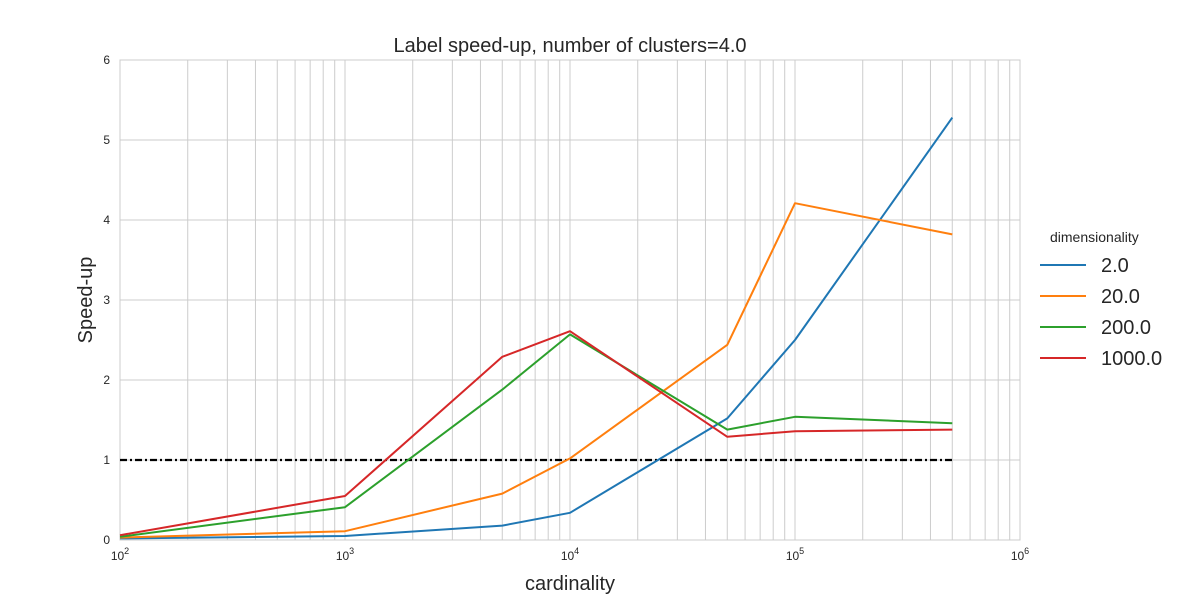 This screenshot has height=600, width=1200. I want to click on legend-label: 2.0, so click(1115, 266).